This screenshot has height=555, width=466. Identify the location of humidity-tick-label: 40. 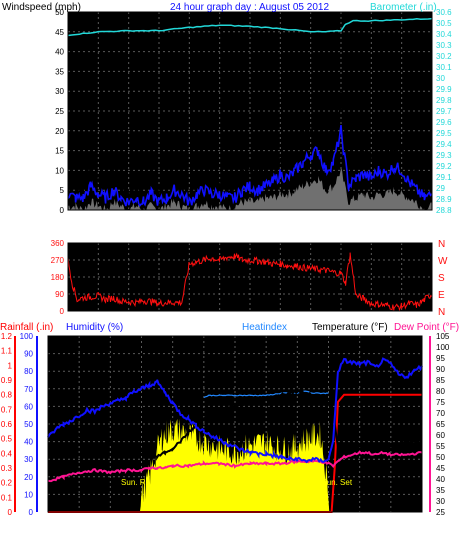
(28, 442).